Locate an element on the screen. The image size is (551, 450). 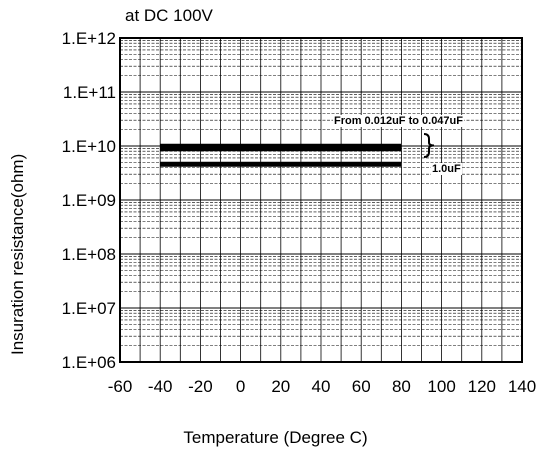
y-tick-label: 1.E+06 is located at coordinates (89, 362).